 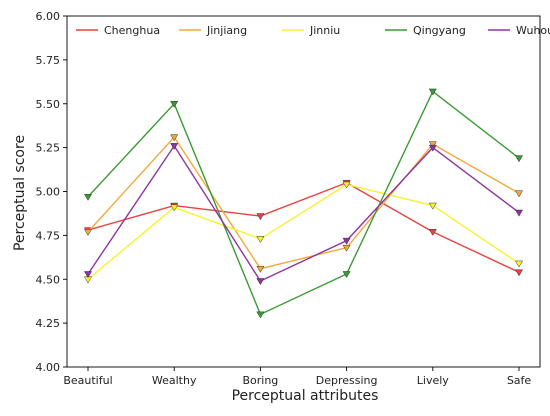 I want to click on legend-label-wuhou: Wuhou, so click(x=533, y=30).